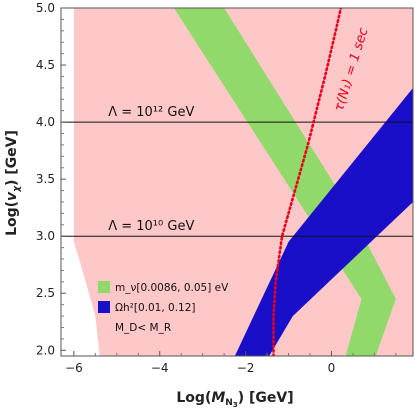 Image resolution: width=415 pixels, height=413 pixels. Describe the element at coordinates (143, 328) in the screenshot. I see `legend-label-2: M_D< M_R` at that location.